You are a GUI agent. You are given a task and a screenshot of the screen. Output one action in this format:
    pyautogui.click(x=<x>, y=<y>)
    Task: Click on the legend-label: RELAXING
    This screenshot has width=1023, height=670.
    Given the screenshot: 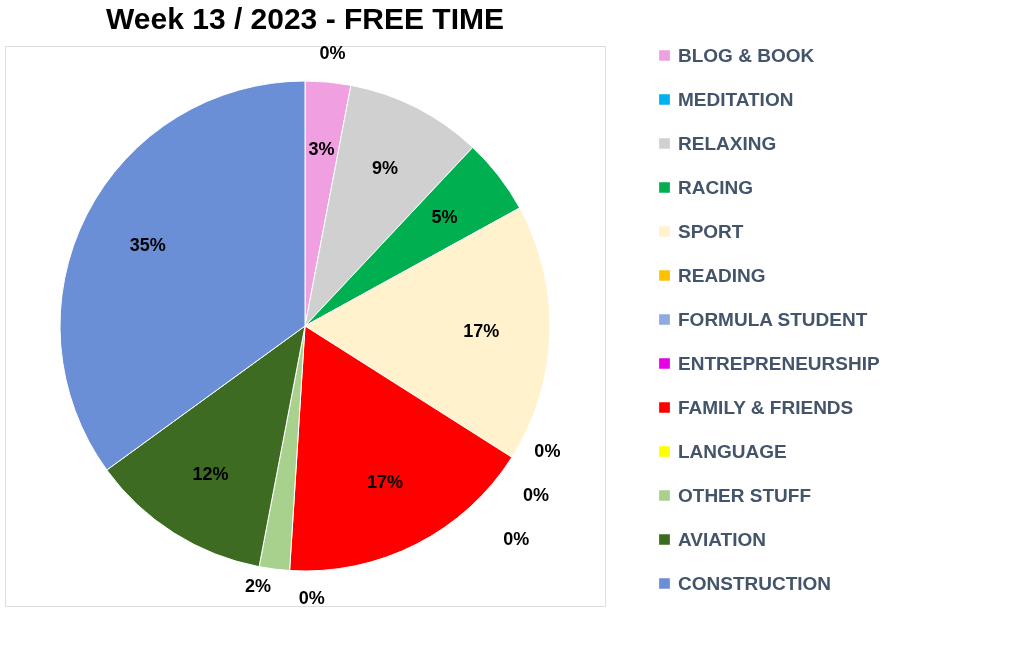 What is the action you would take?
    pyautogui.click(x=727, y=143)
    